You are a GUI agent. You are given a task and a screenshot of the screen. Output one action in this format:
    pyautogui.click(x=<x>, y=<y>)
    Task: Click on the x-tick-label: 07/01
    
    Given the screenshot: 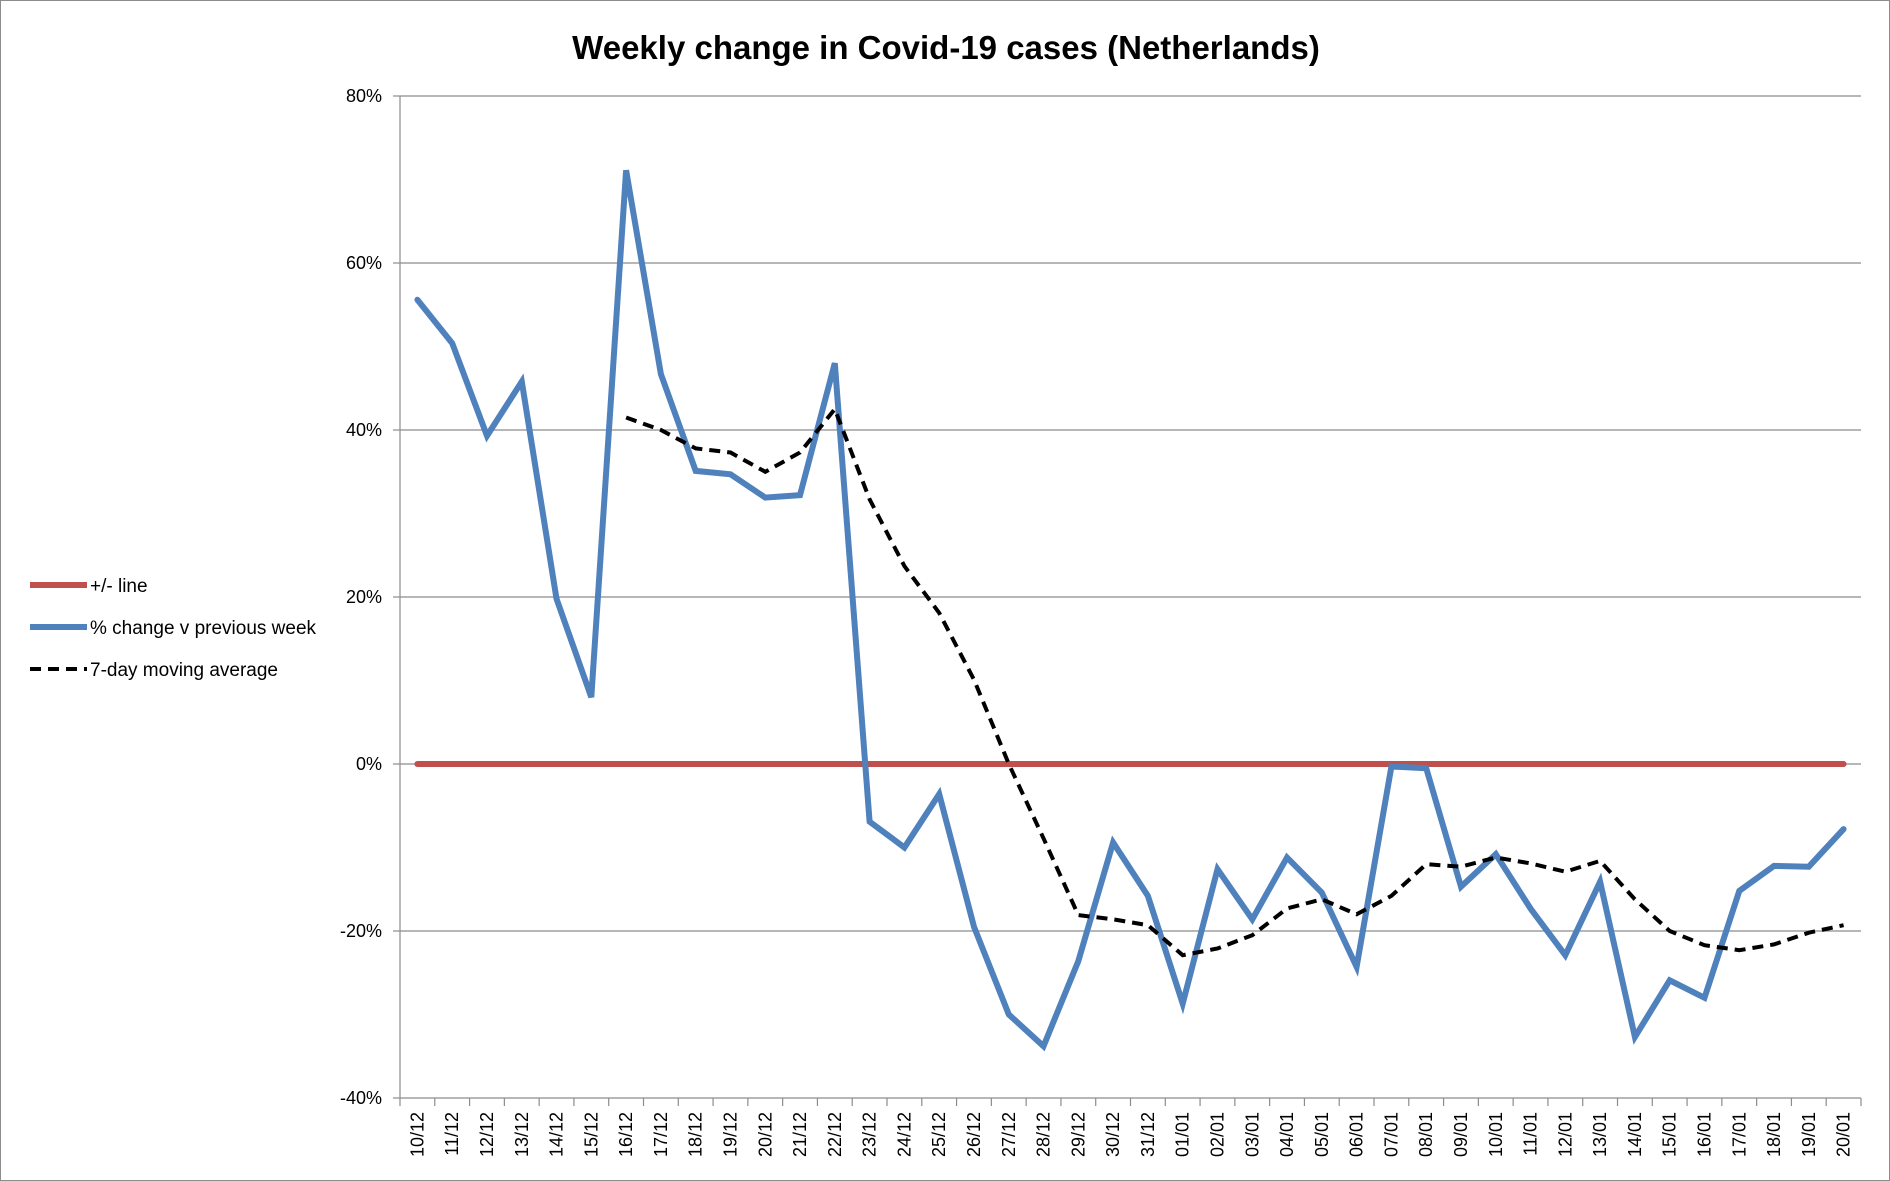 What is the action you would take?
    pyautogui.click(x=1391, y=1134)
    